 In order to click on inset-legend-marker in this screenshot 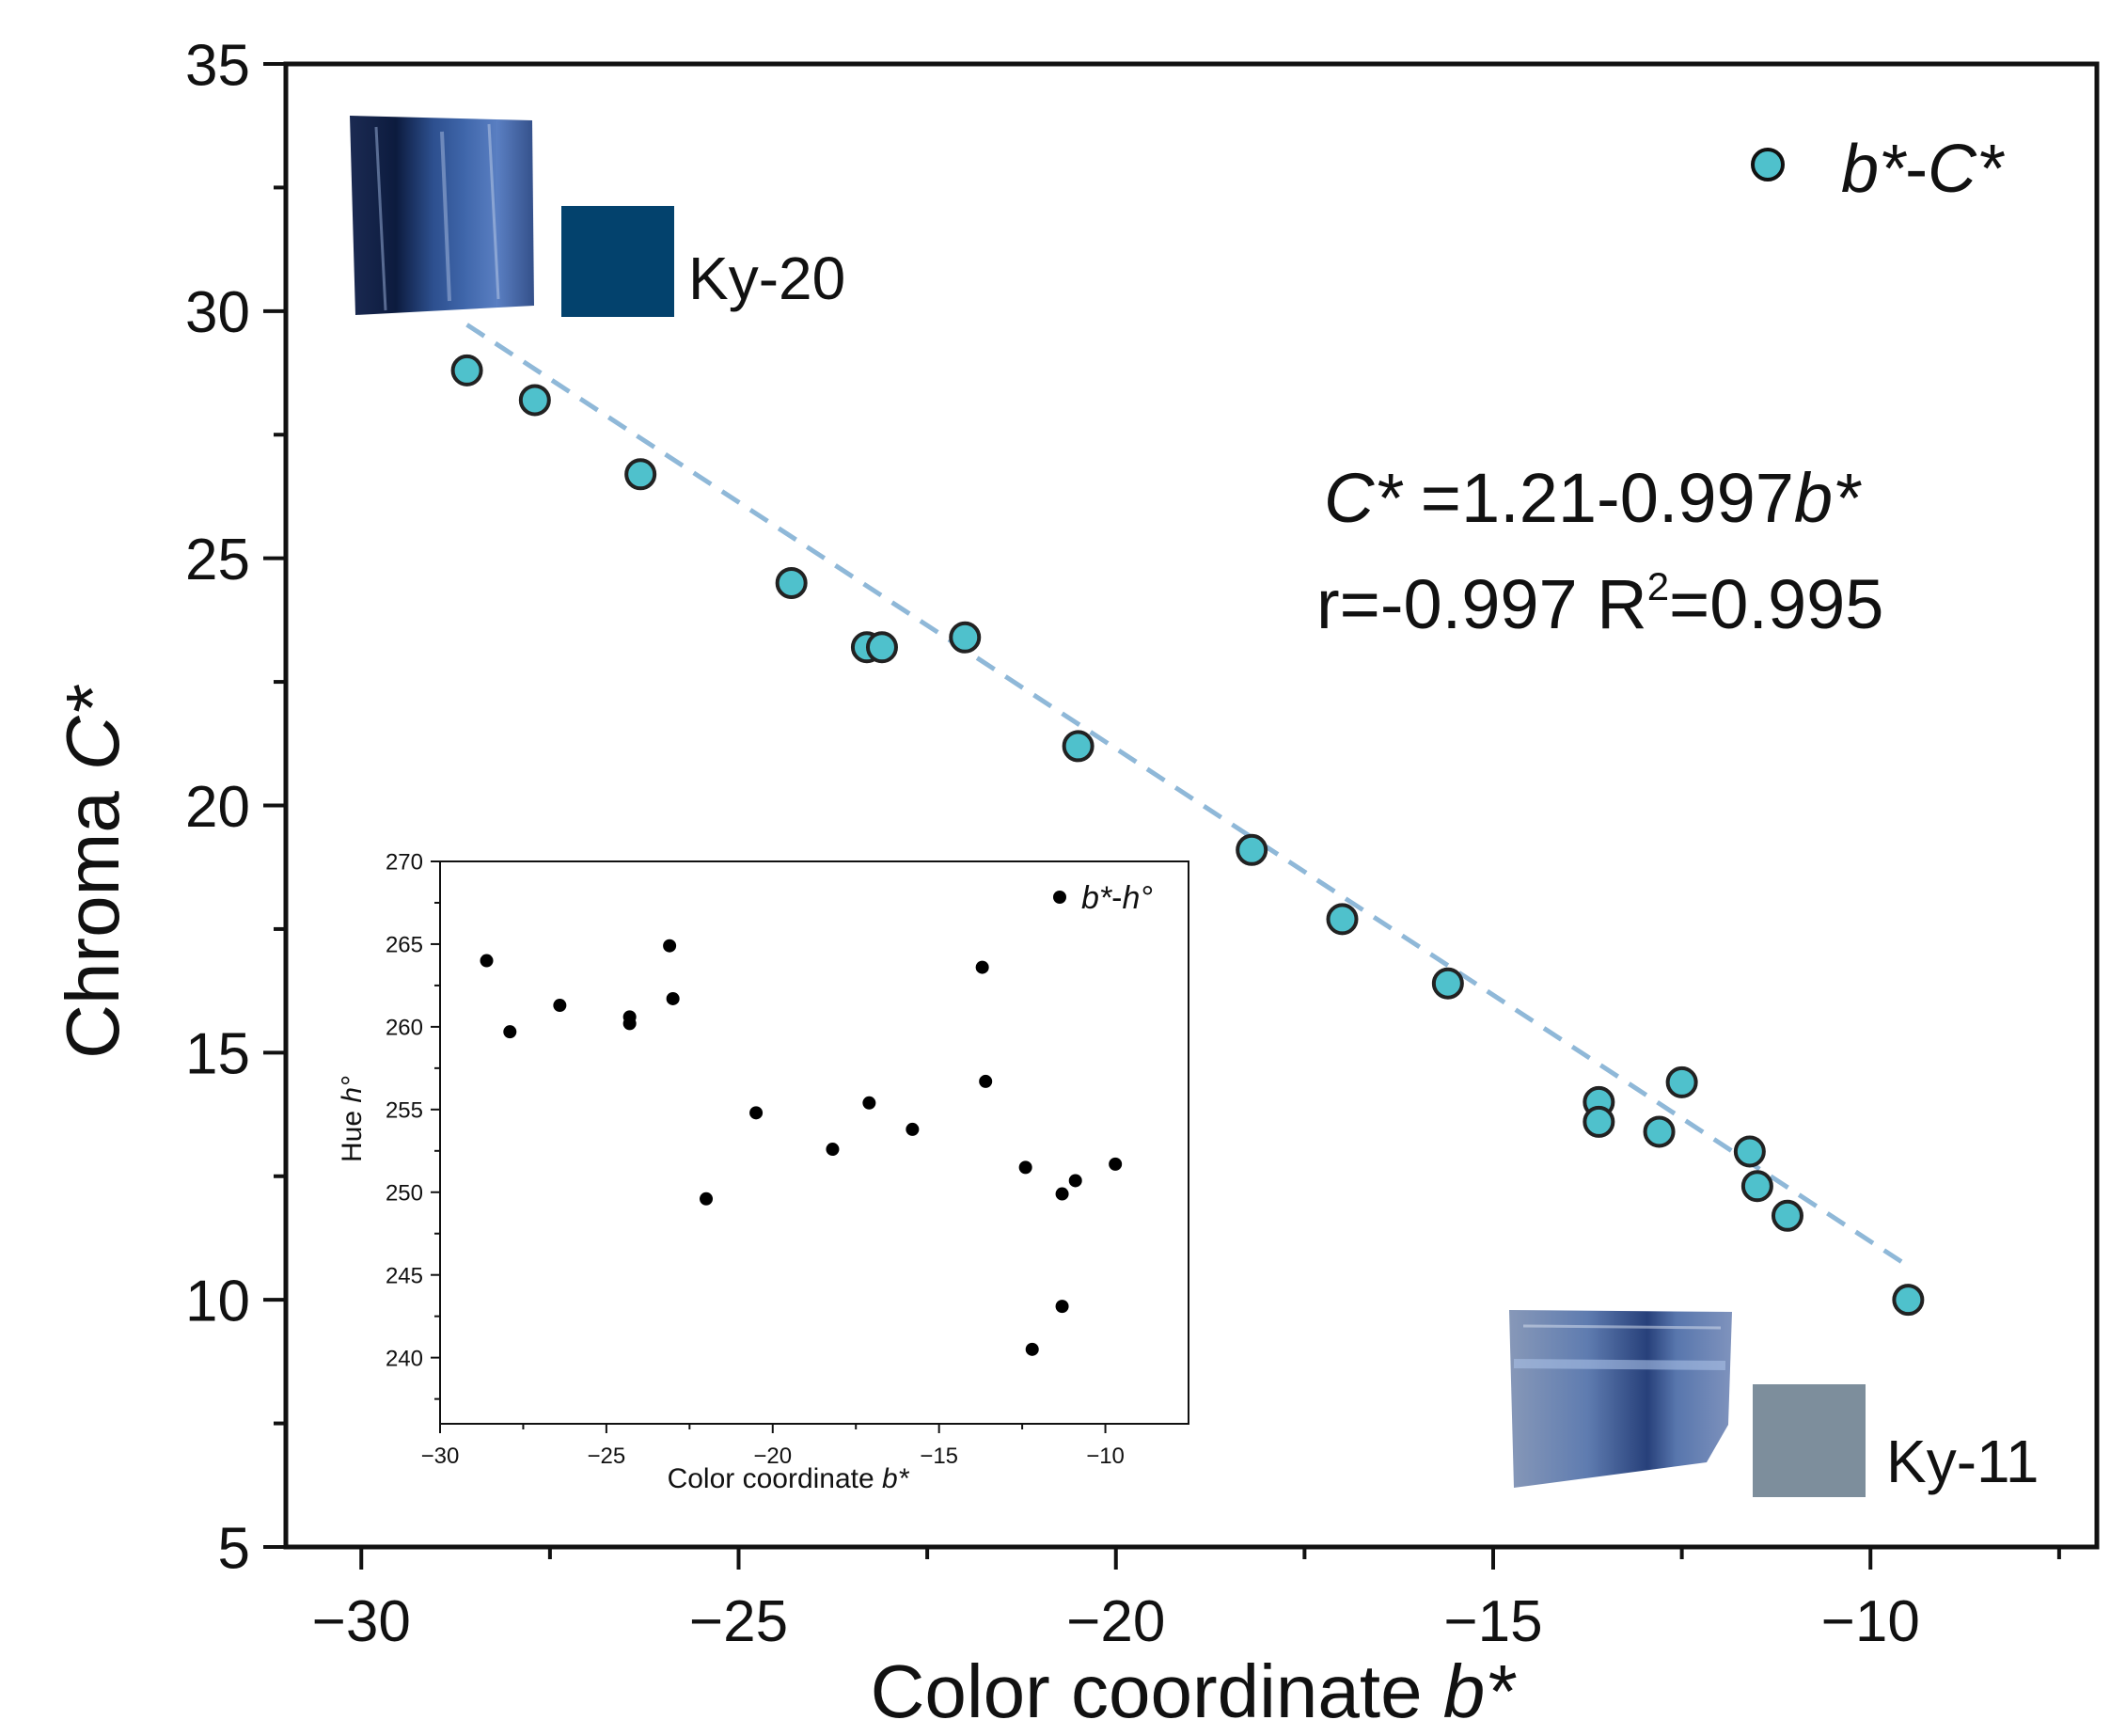, I will do `click(1059, 898)`.